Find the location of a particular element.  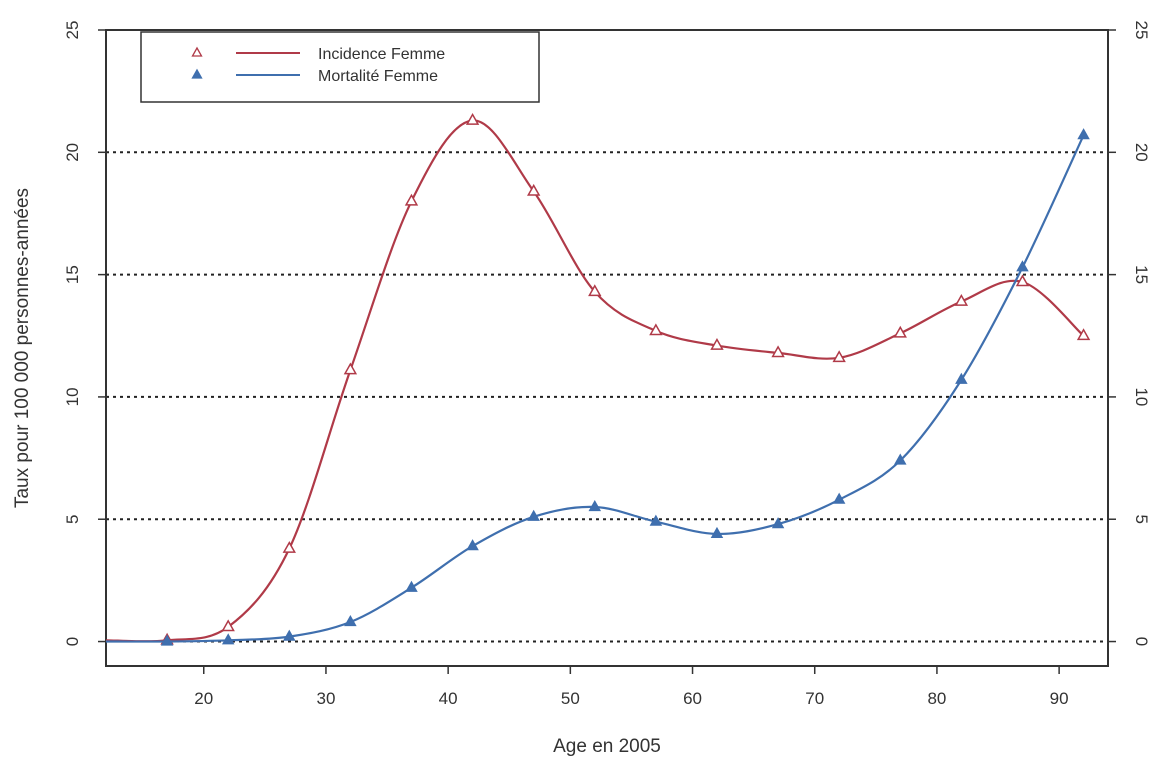

x-tick-label: 60 is located at coordinates (692, 698).